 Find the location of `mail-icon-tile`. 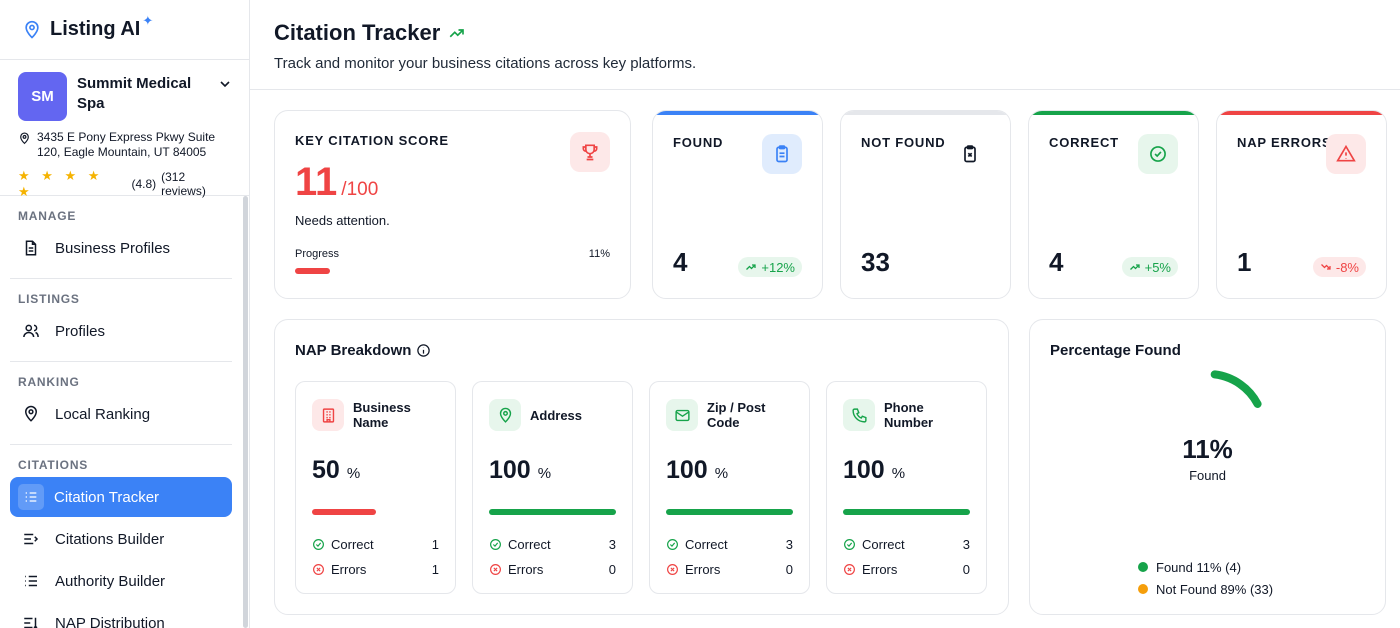

mail-icon-tile is located at coordinates (682, 415).